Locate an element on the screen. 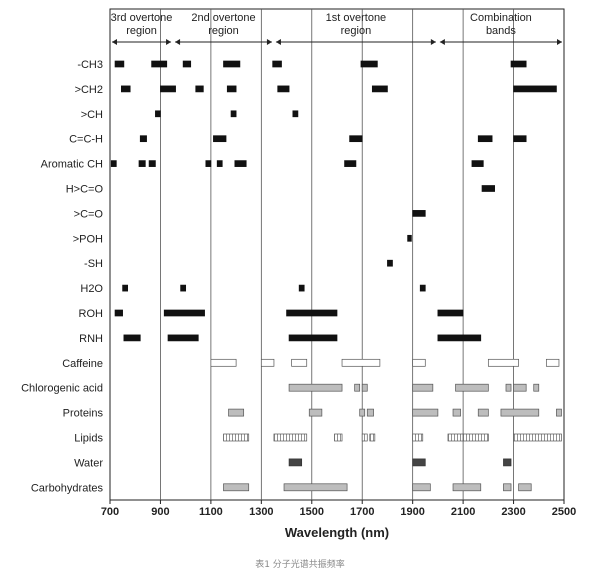 The image size is (600, 577). row-label-proteins: Proteins is located at coordinates (83, 414).